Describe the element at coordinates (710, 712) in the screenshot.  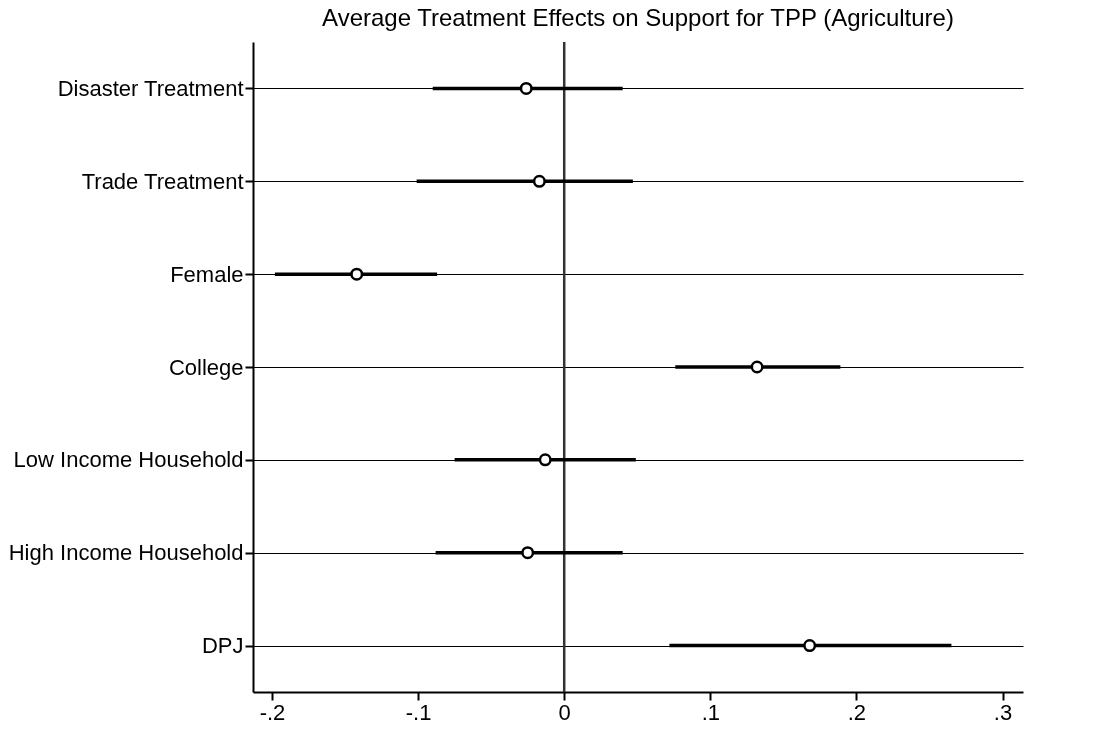
I see `x-tick-label: .1` at that location.